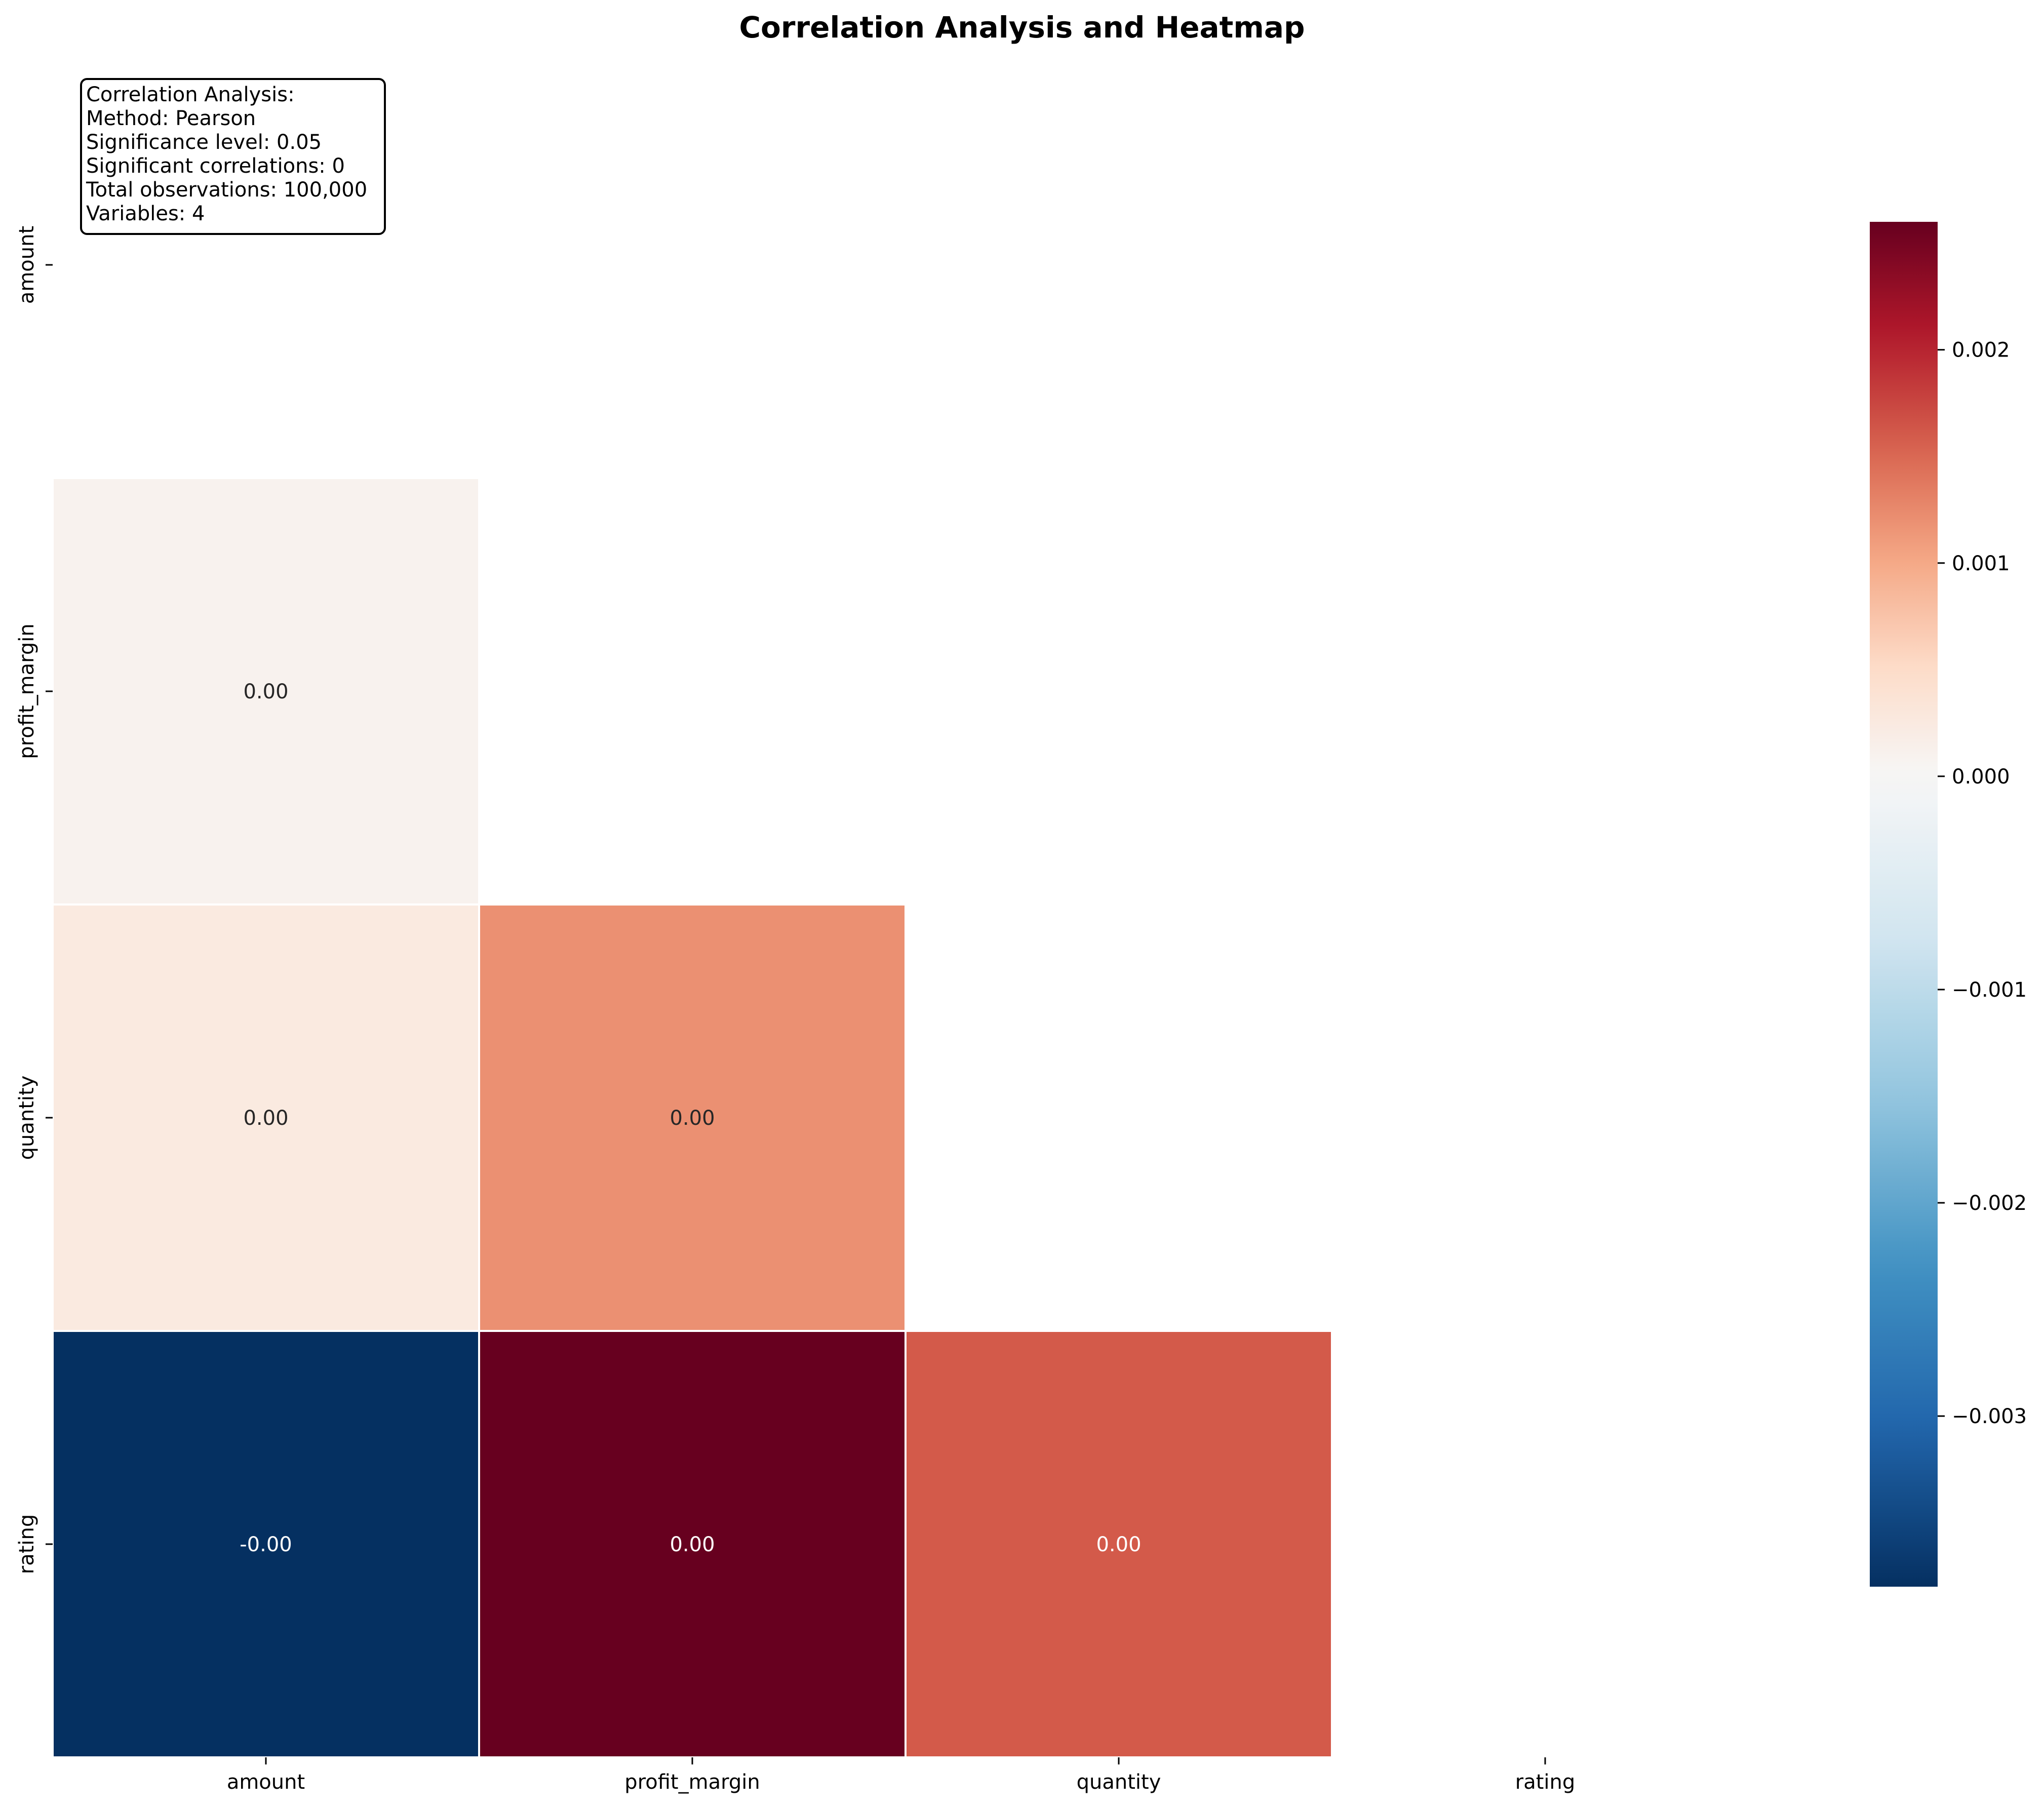 This screenshot has width=2044, height=1808. What do you see at coordinates (171, 118) in the screenshot?
I see `annotation-line: Method: Pearson` at bounding box center [171, 118].